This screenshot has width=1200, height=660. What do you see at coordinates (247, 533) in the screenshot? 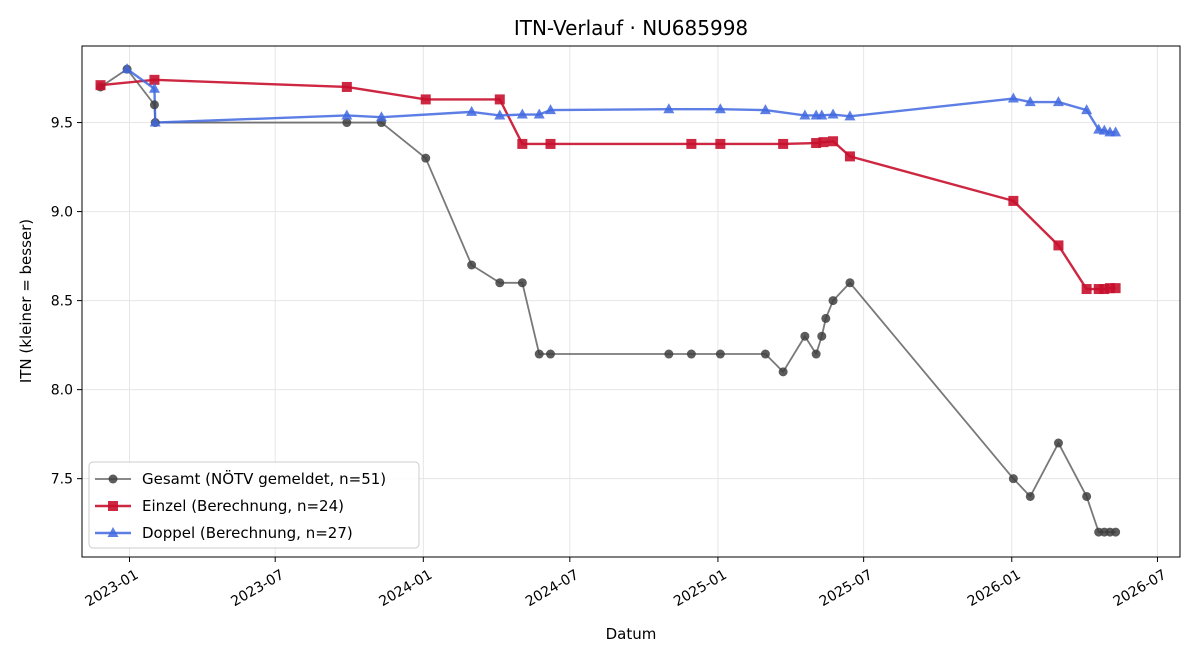
I see `legend-label-3: Doppel (Berechnung, n=27)` at bounding box center [247, 533].